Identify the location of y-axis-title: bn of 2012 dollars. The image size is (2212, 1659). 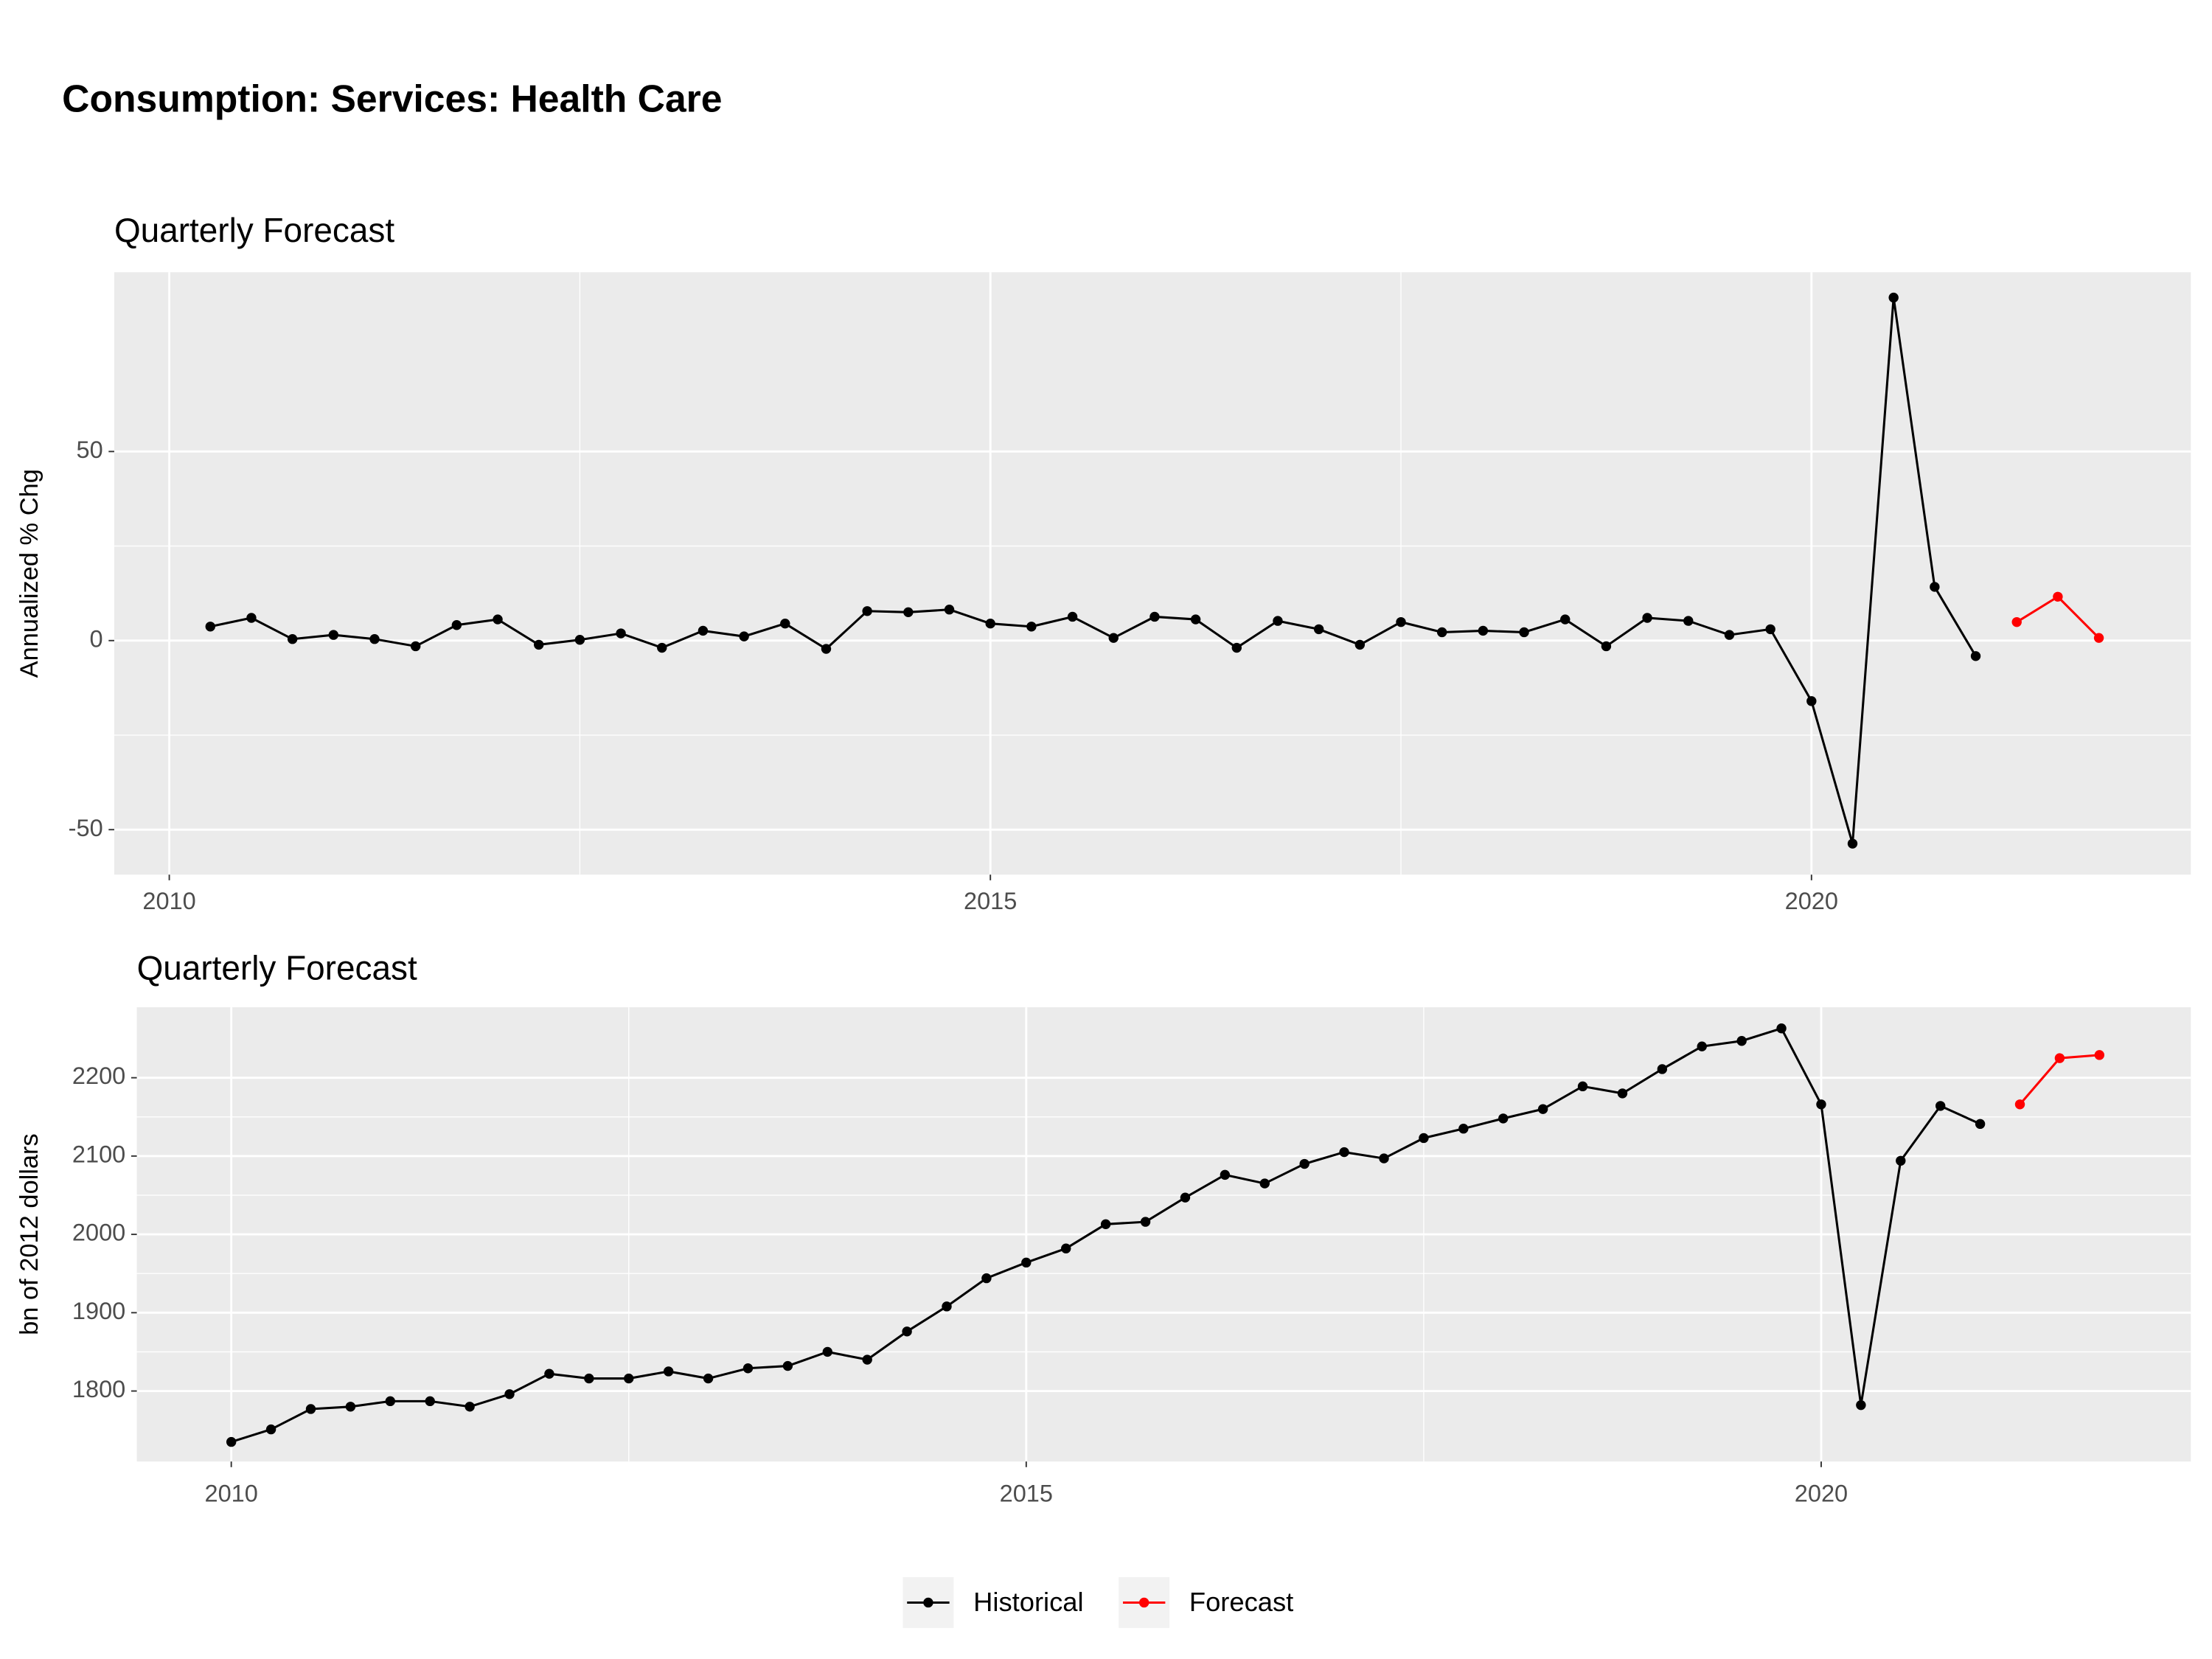
(29, 1234).